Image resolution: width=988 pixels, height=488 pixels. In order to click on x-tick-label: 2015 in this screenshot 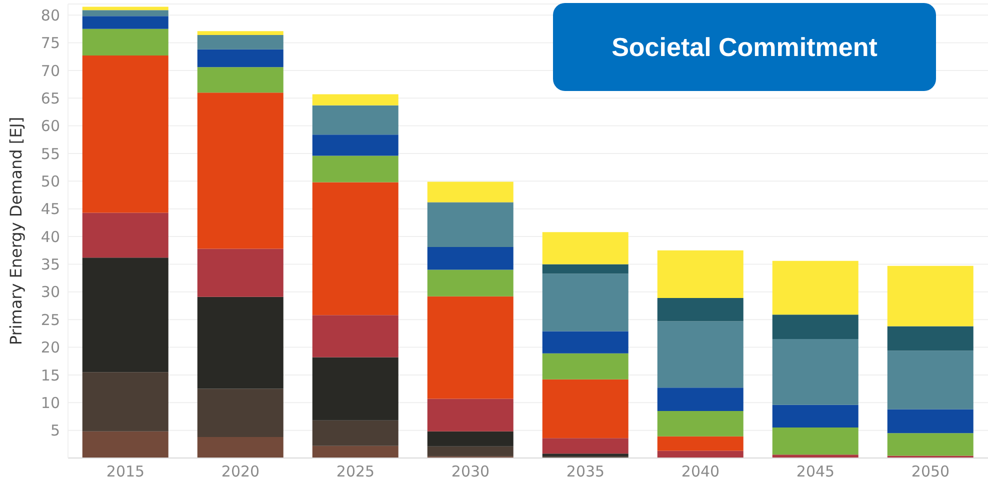, I will do `click(125, 471)`.